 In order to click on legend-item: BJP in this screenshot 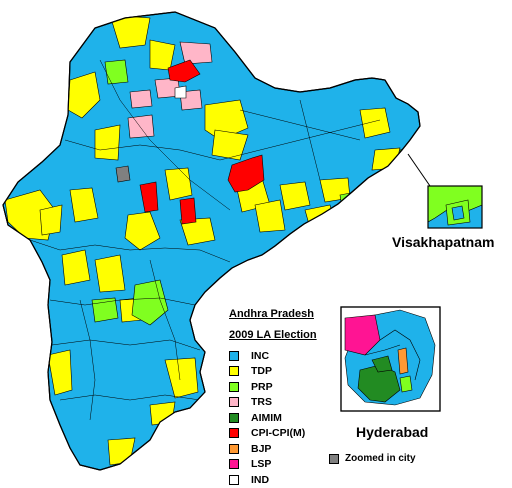, I will do `click(284, 449)`.